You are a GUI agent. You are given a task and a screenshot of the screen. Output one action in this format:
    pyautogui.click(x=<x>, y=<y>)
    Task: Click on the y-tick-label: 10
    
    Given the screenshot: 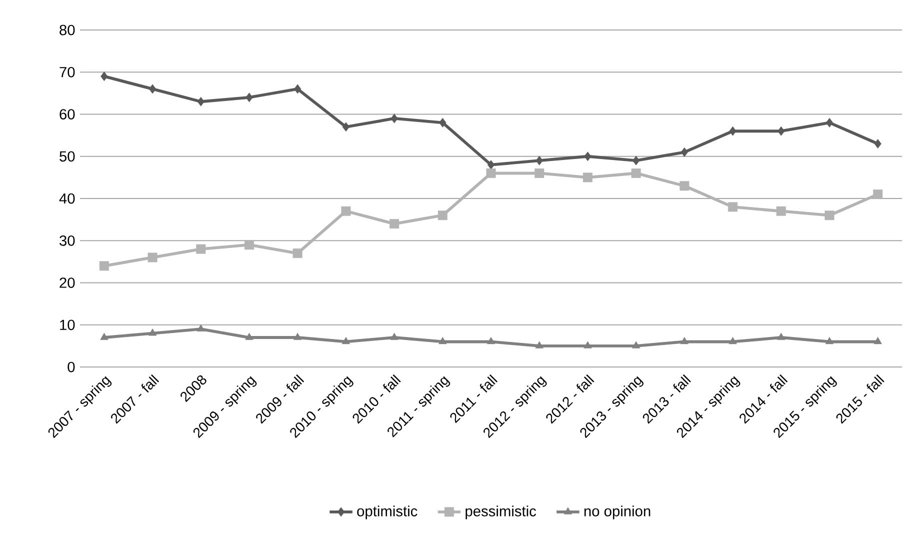 What is the action you would take?
    pyautogui.click(x=67, y=325)
    